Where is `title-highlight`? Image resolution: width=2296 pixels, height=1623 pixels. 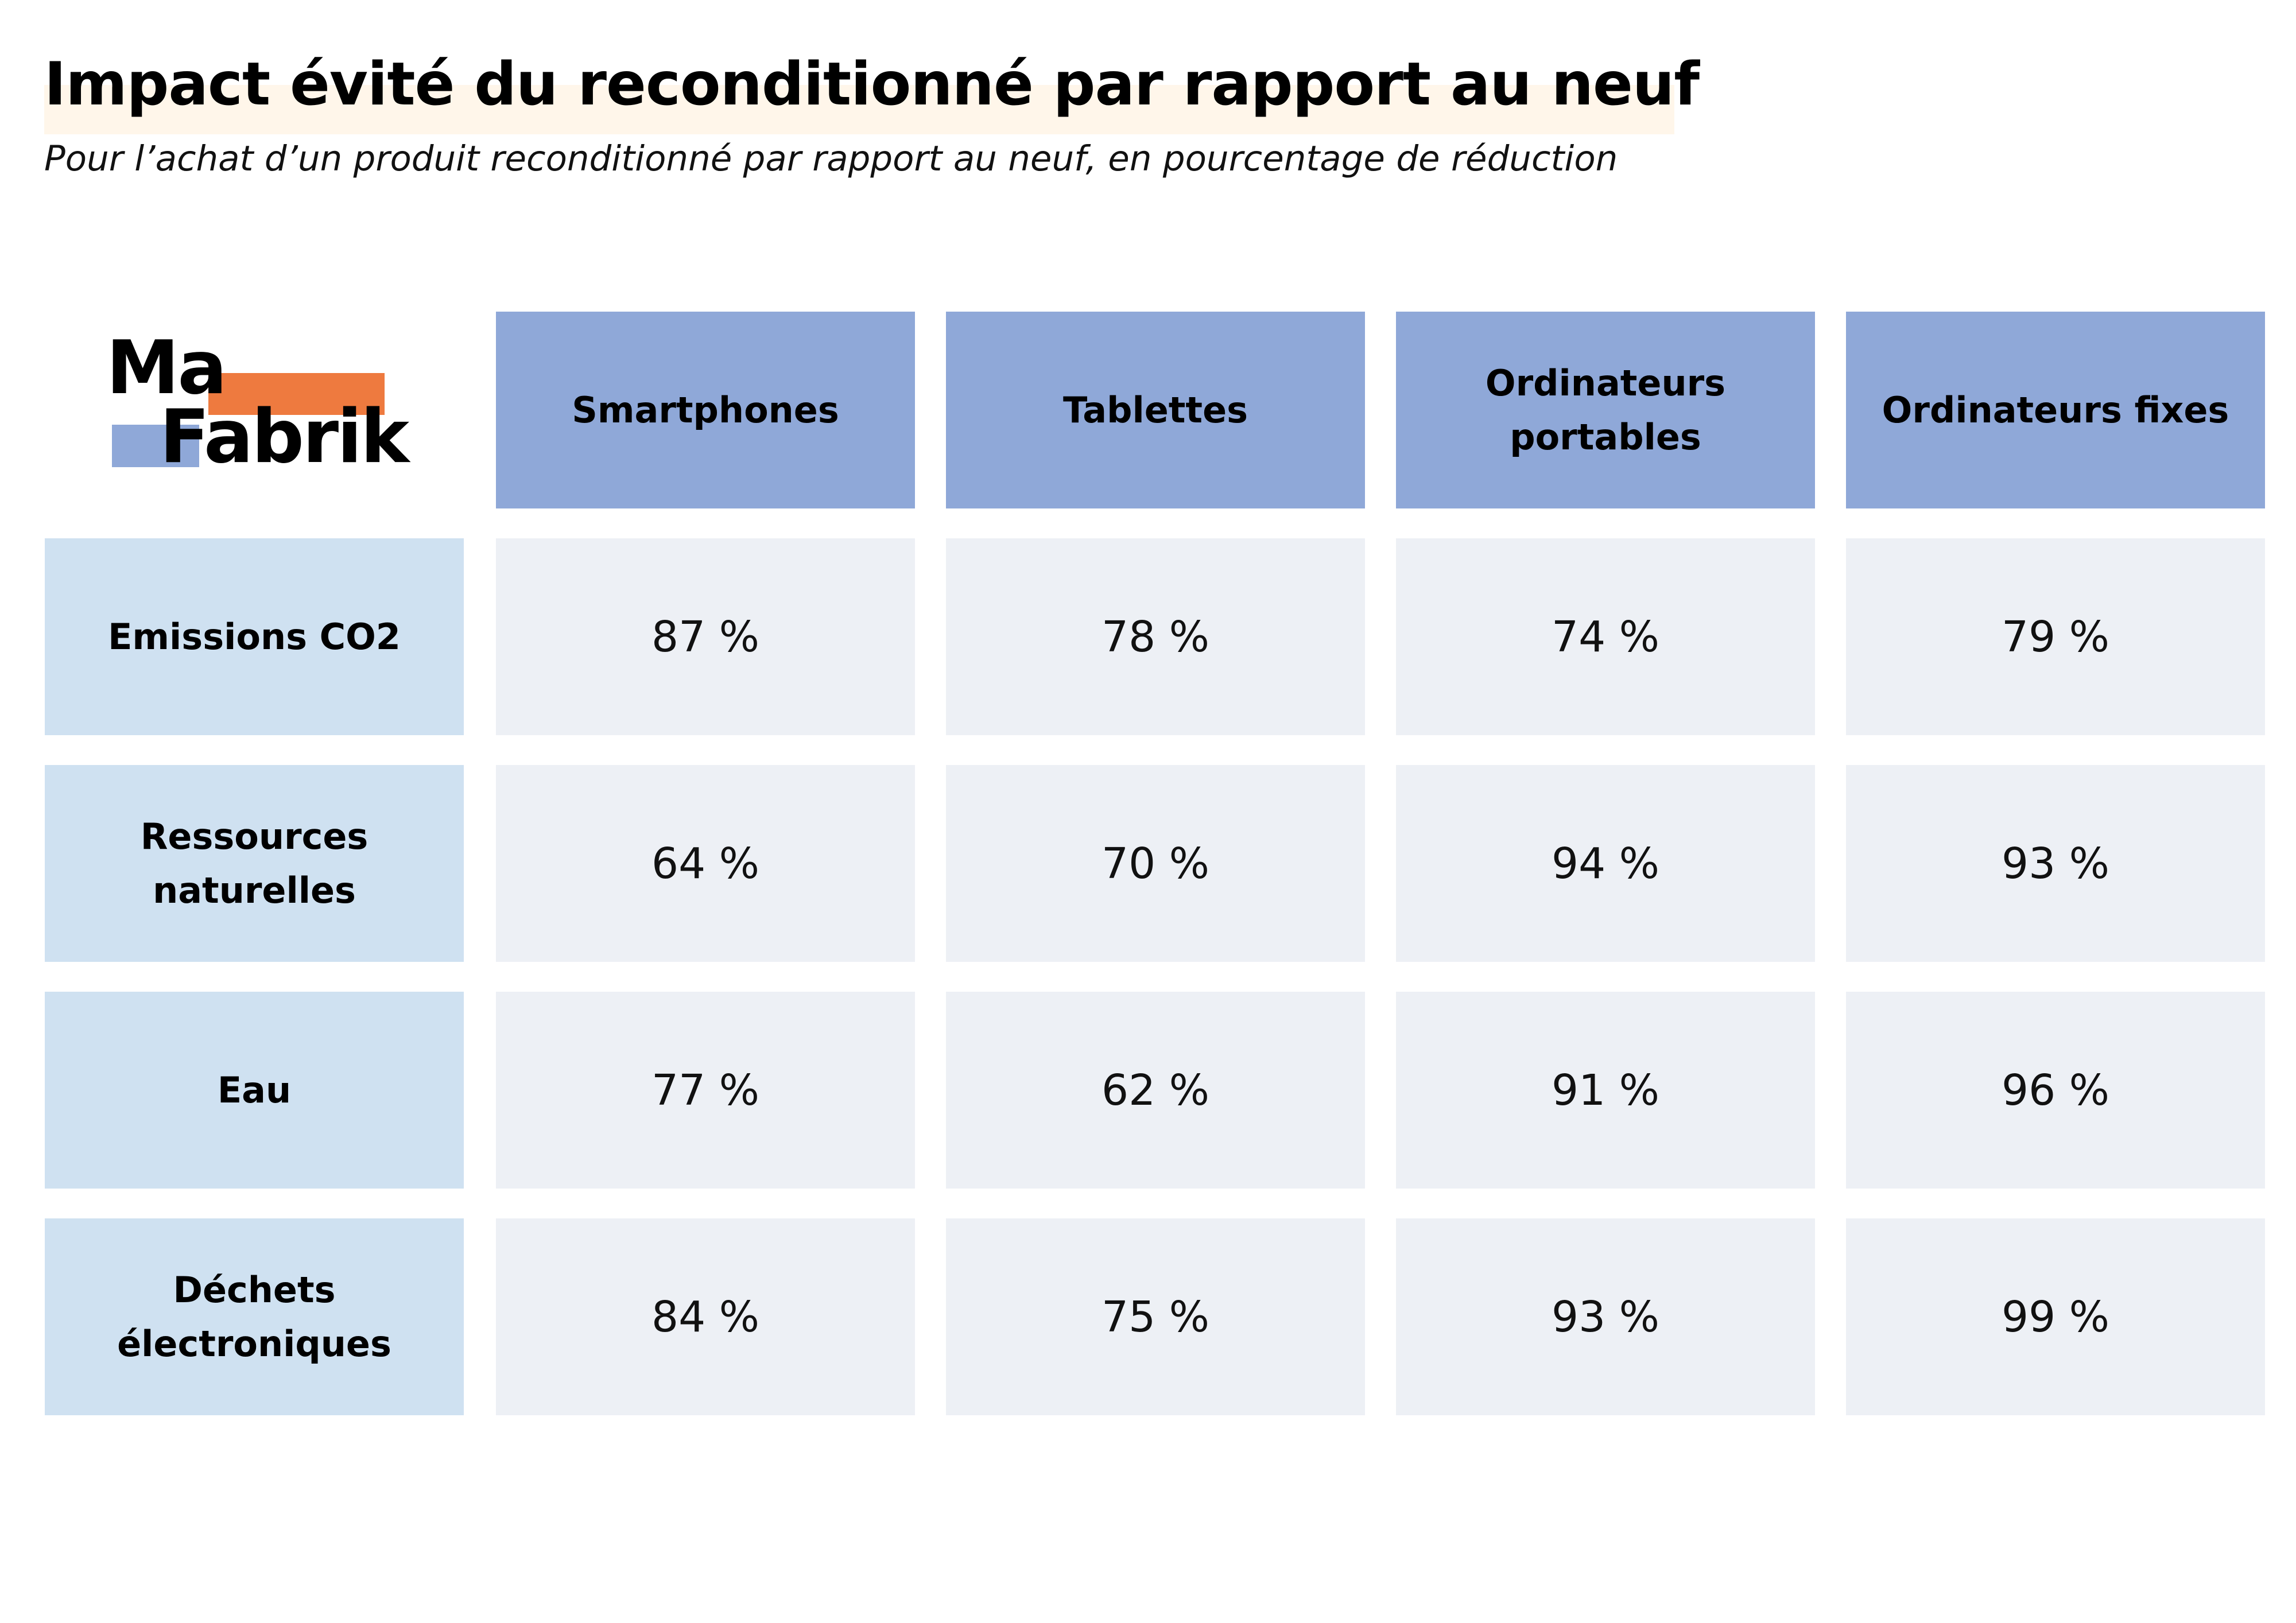
title-highlight is located at coordinates (859, 109).